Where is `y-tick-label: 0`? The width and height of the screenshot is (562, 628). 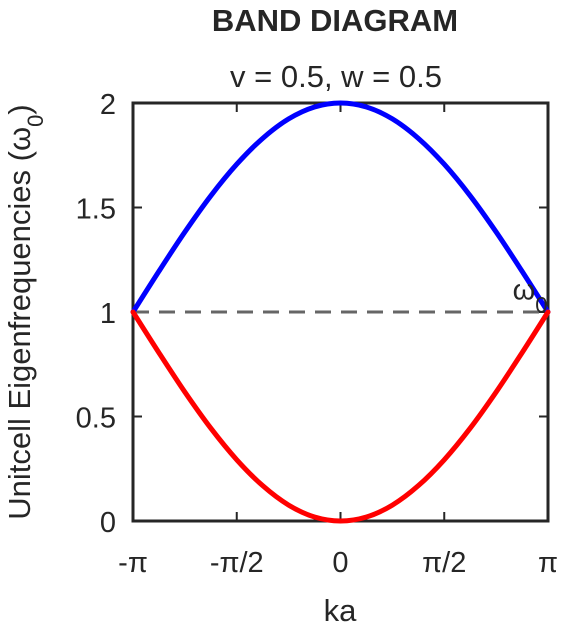
y-tick-label: 0 is located at coordinates (108, 523).